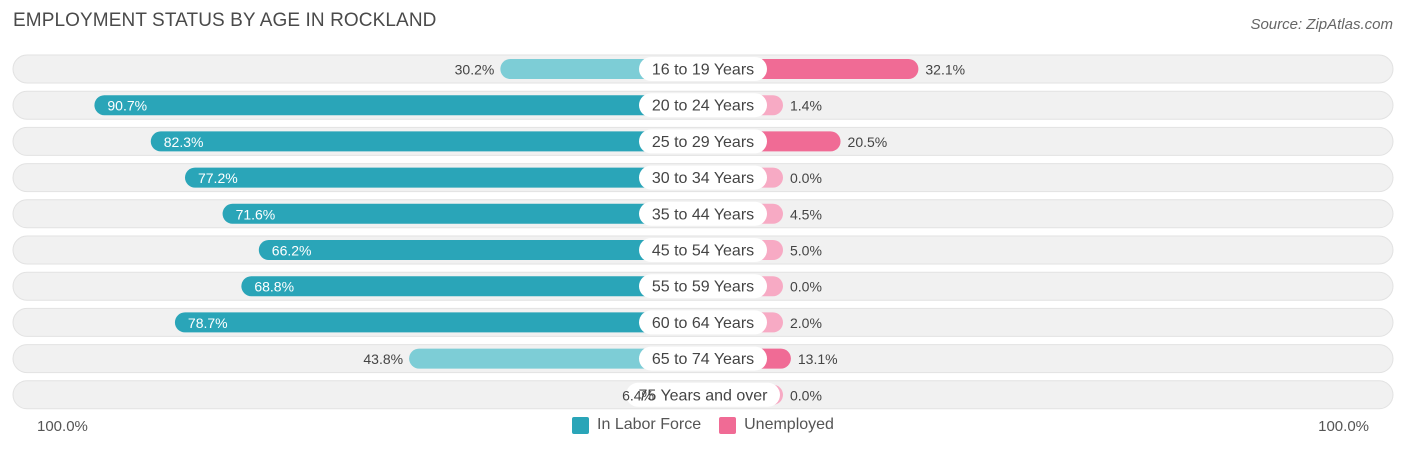 The image size is (1406, 451). What do you see at coordinates (274, 287) in the screenshot?
I see `value-labor-55-to-59-years: 68.8%` at bounding box center [274, 287].